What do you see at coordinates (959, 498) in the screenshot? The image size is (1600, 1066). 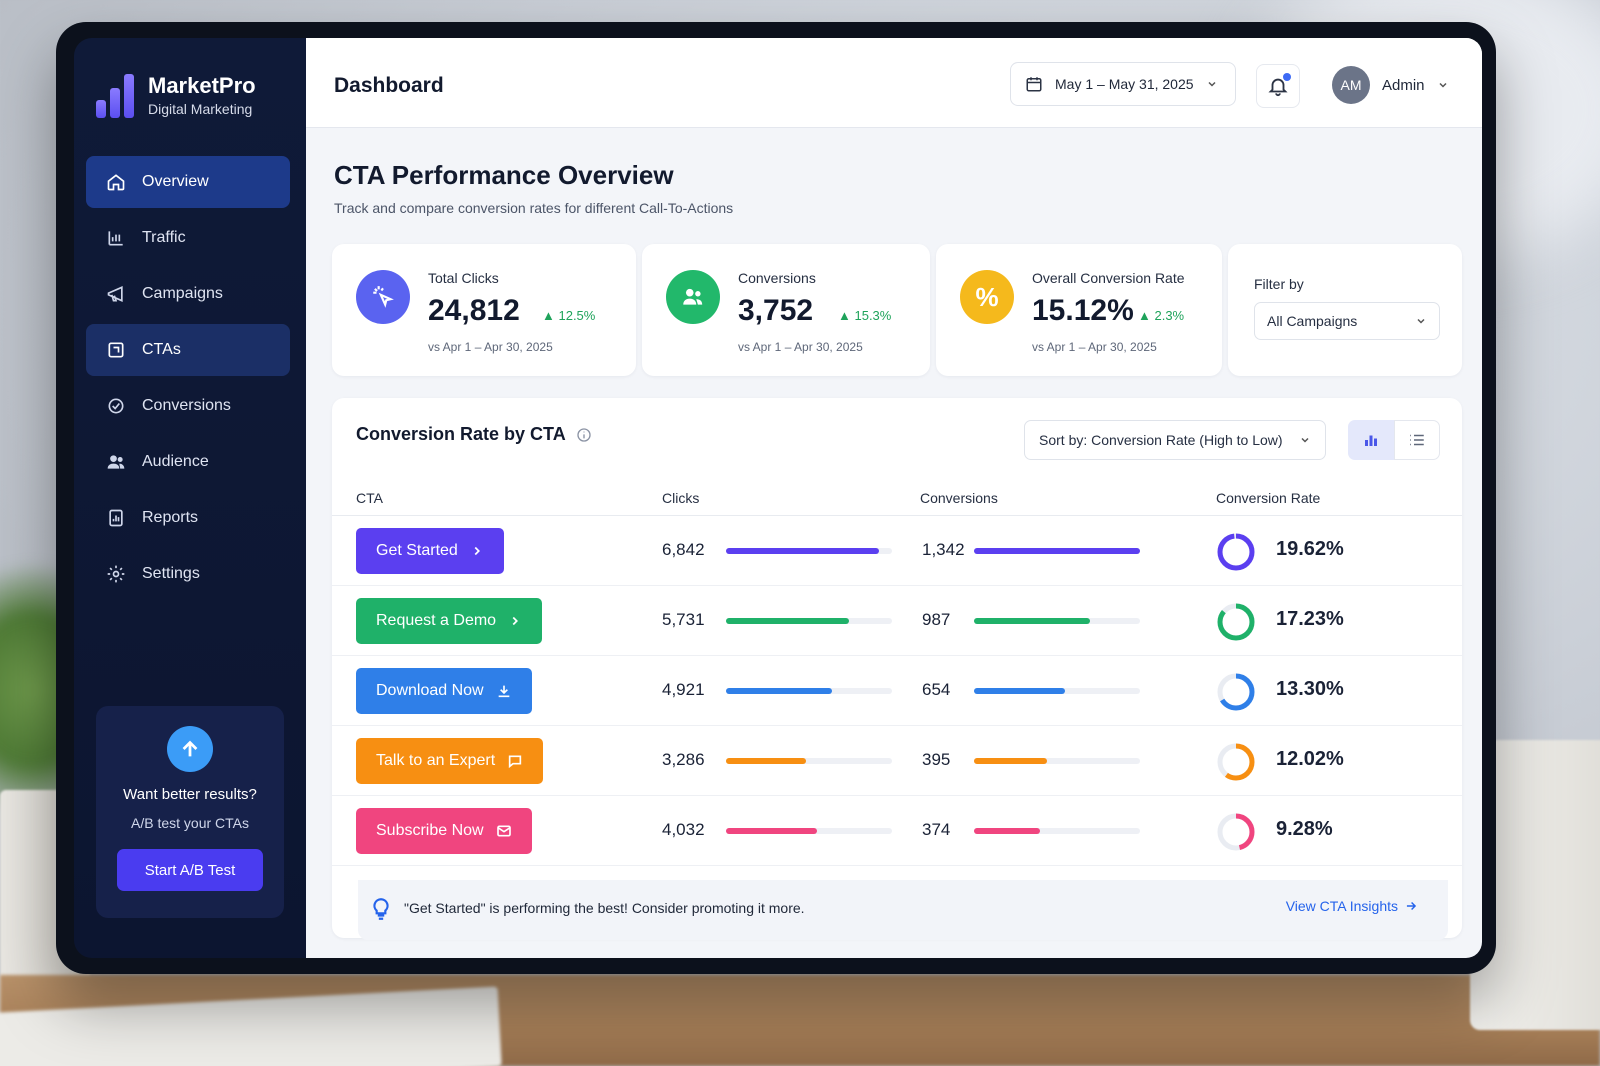 I see `column-header-conversions: Conversions` at bounding box center [959, 498].